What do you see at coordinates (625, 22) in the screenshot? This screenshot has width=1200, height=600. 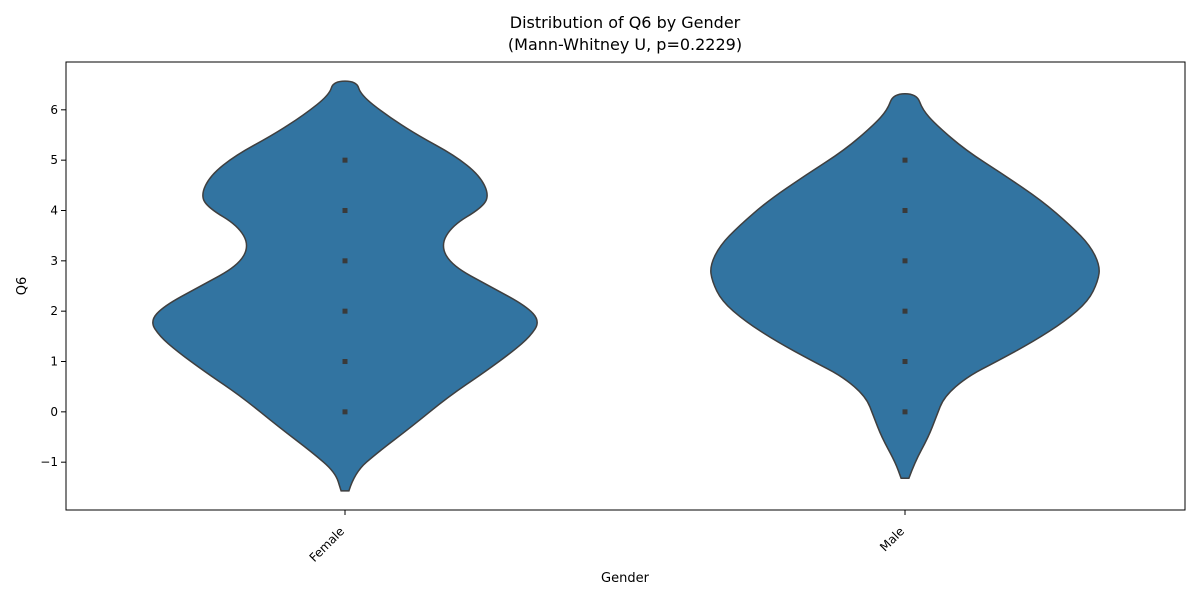 I see `chart-title: Distribution of Q6 by Gender` at bounding box center [625, 22].